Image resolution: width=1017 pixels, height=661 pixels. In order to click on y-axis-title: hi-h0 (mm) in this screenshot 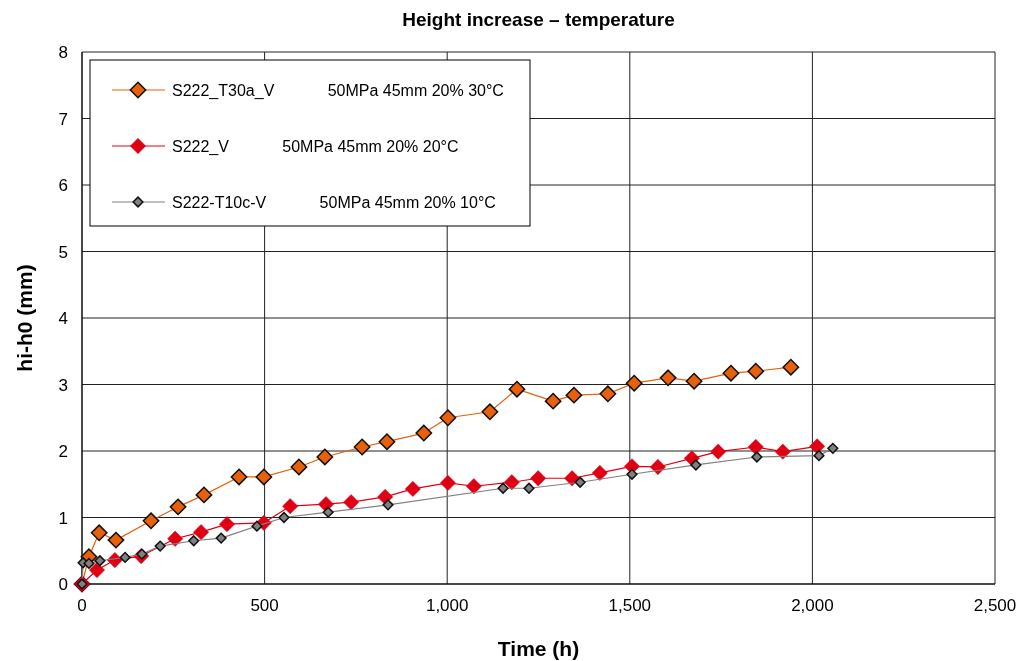, I will do `click(24, 318)`.